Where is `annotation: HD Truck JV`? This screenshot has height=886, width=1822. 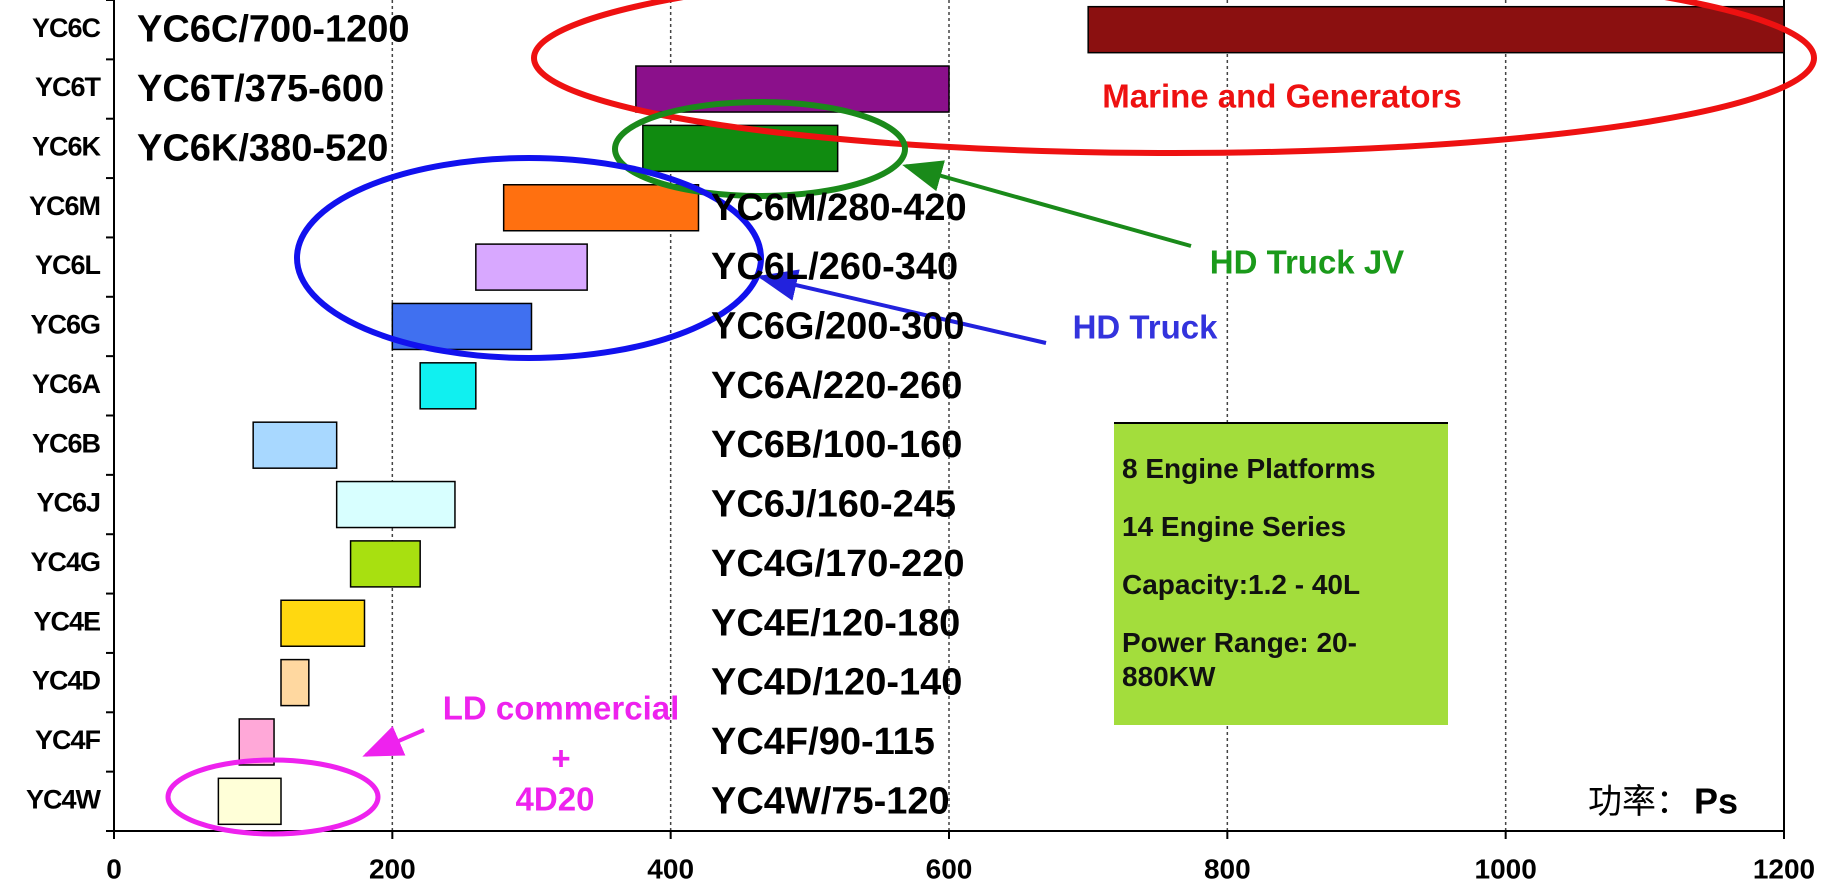 annotation: HD Truck JV is located at coordinates (1307, 262).